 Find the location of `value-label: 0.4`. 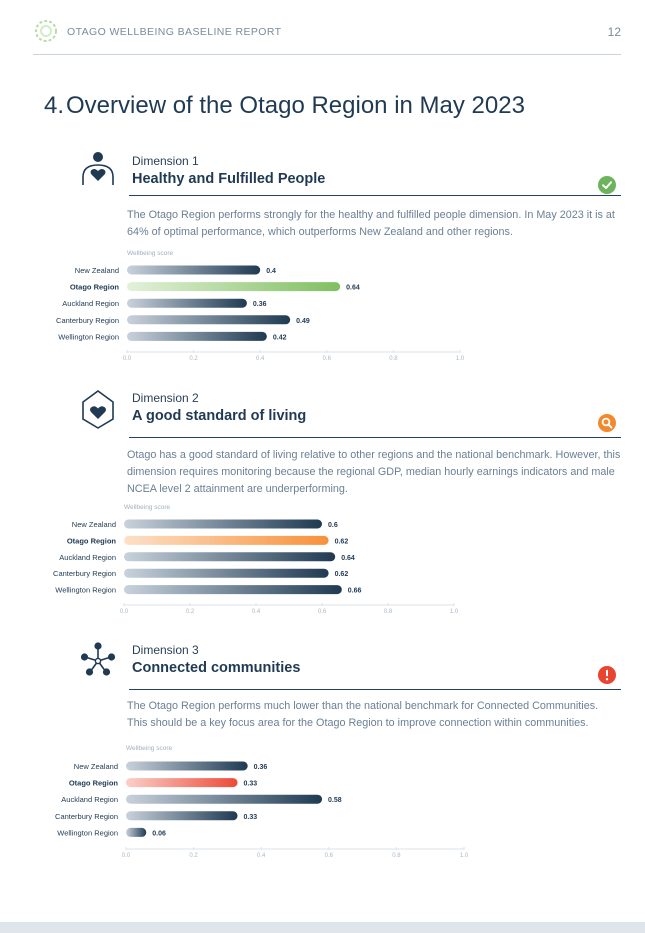

value-label: 0.4 is located at coordinates (271, 271).